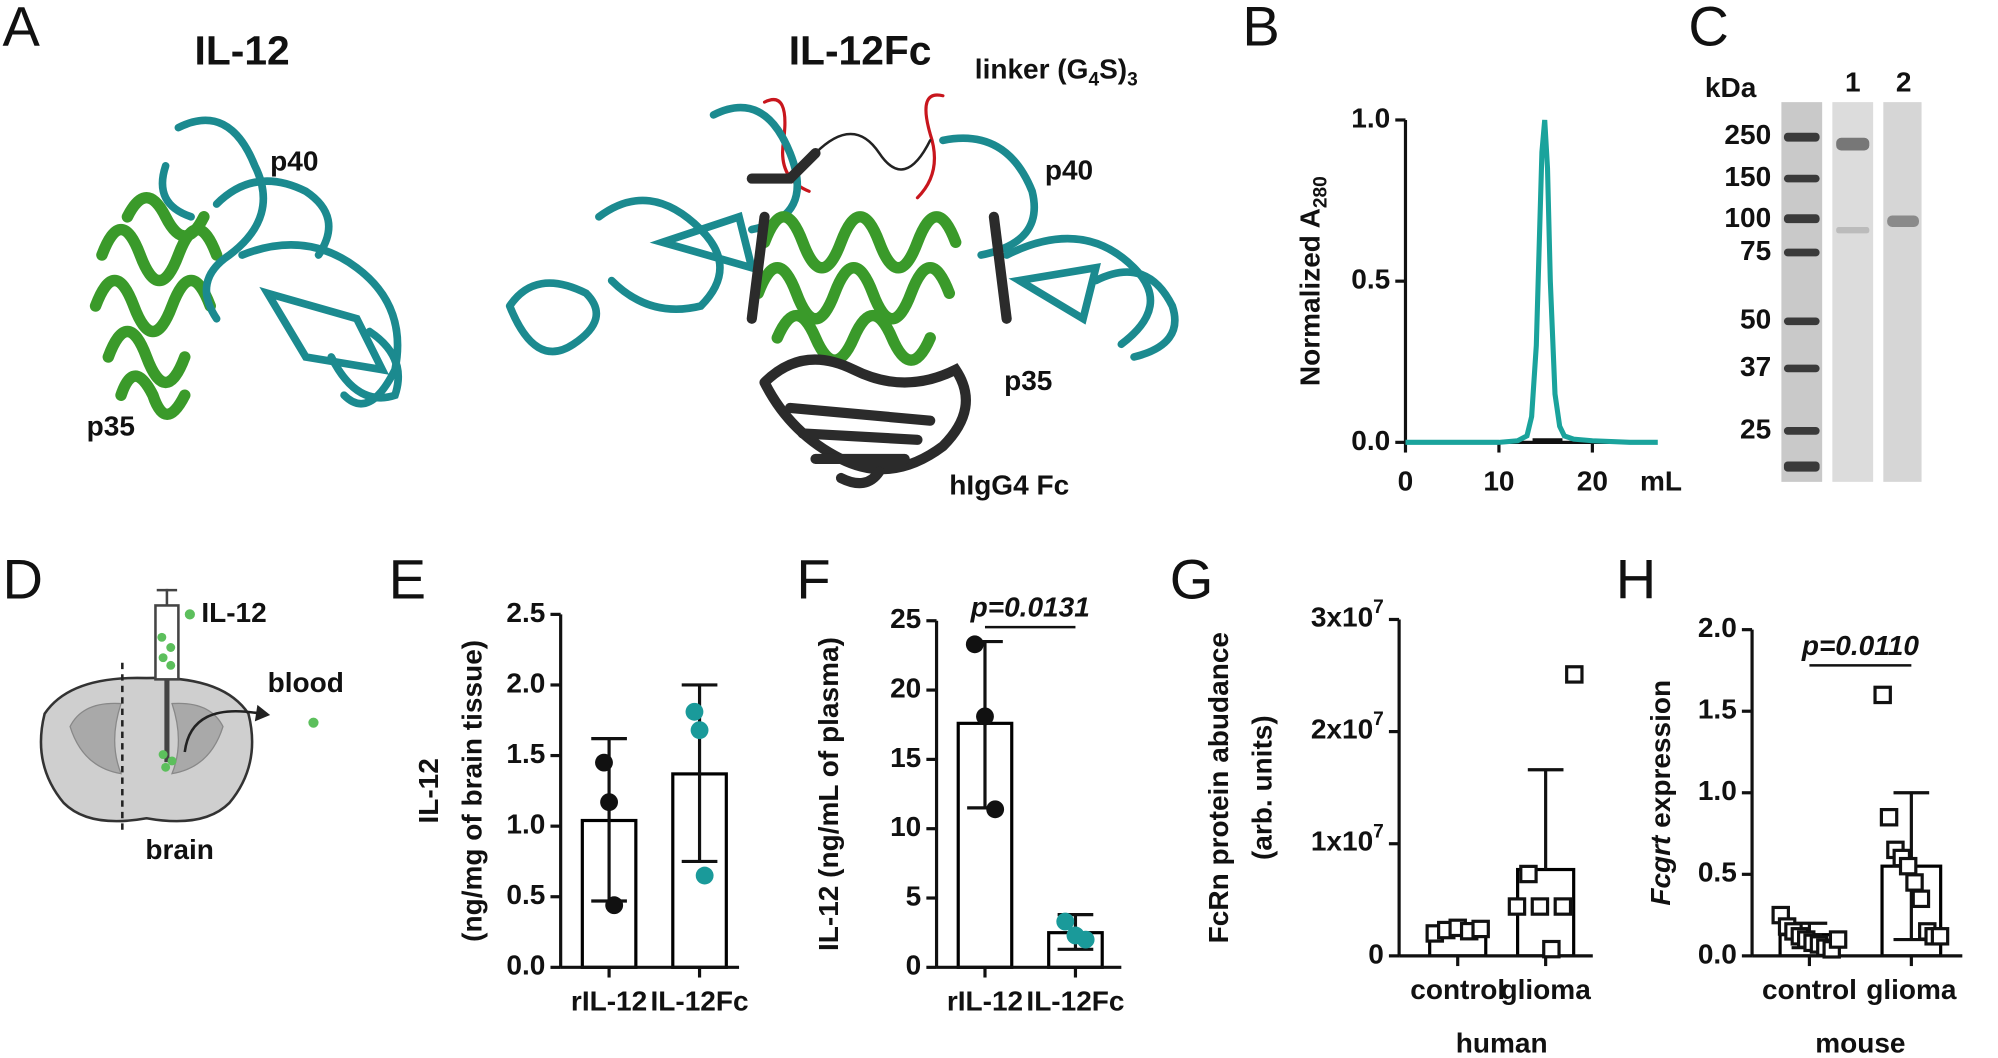 Image resolution: width=1998 pixels, height=1058 pixels. I want to click on text-part: 2x10, so click(1342, 729).